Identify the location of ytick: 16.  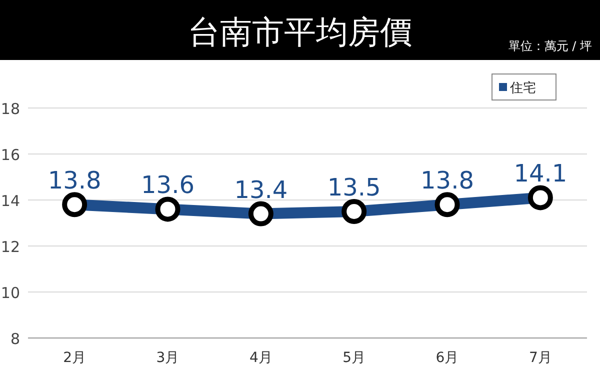
(10, 155).